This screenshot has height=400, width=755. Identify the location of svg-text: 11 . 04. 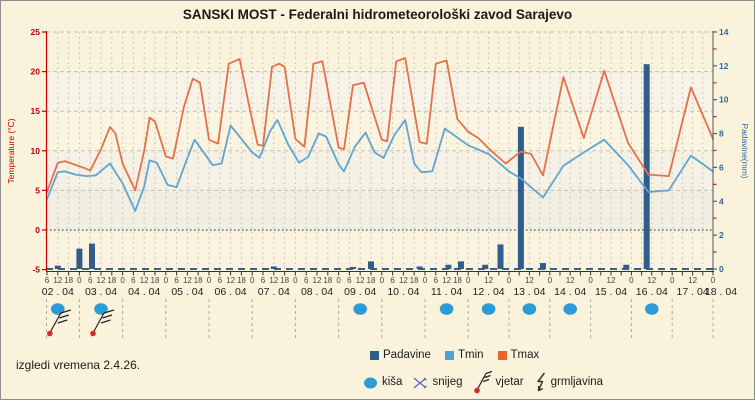
(446, 292).